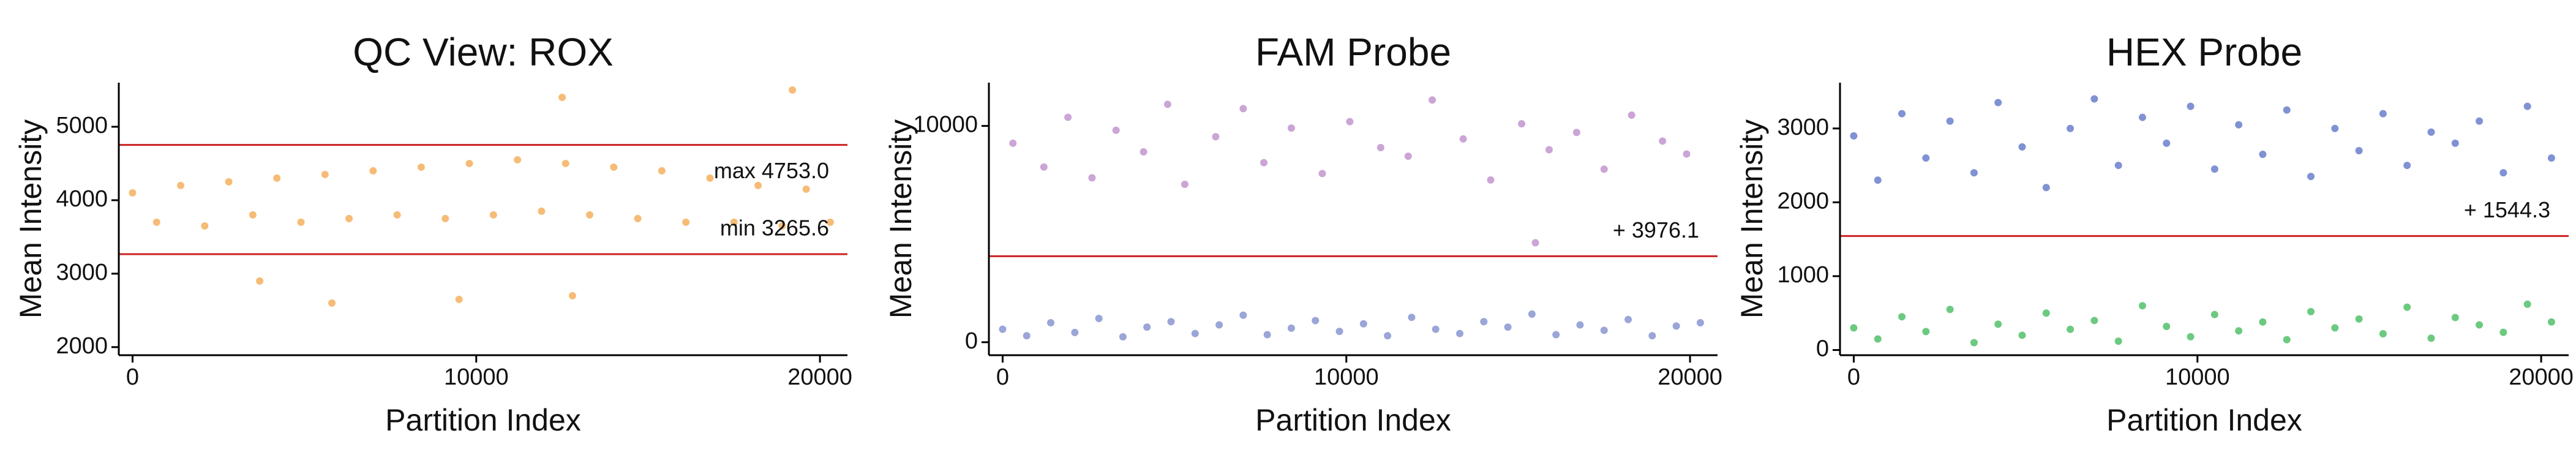 The width and height of the screenshot is (2576, 474). What do you see at coordinates (1803, 127) in the screenshot?
I see `y-tick-label: 3000` at bounding box center [1803, 127].